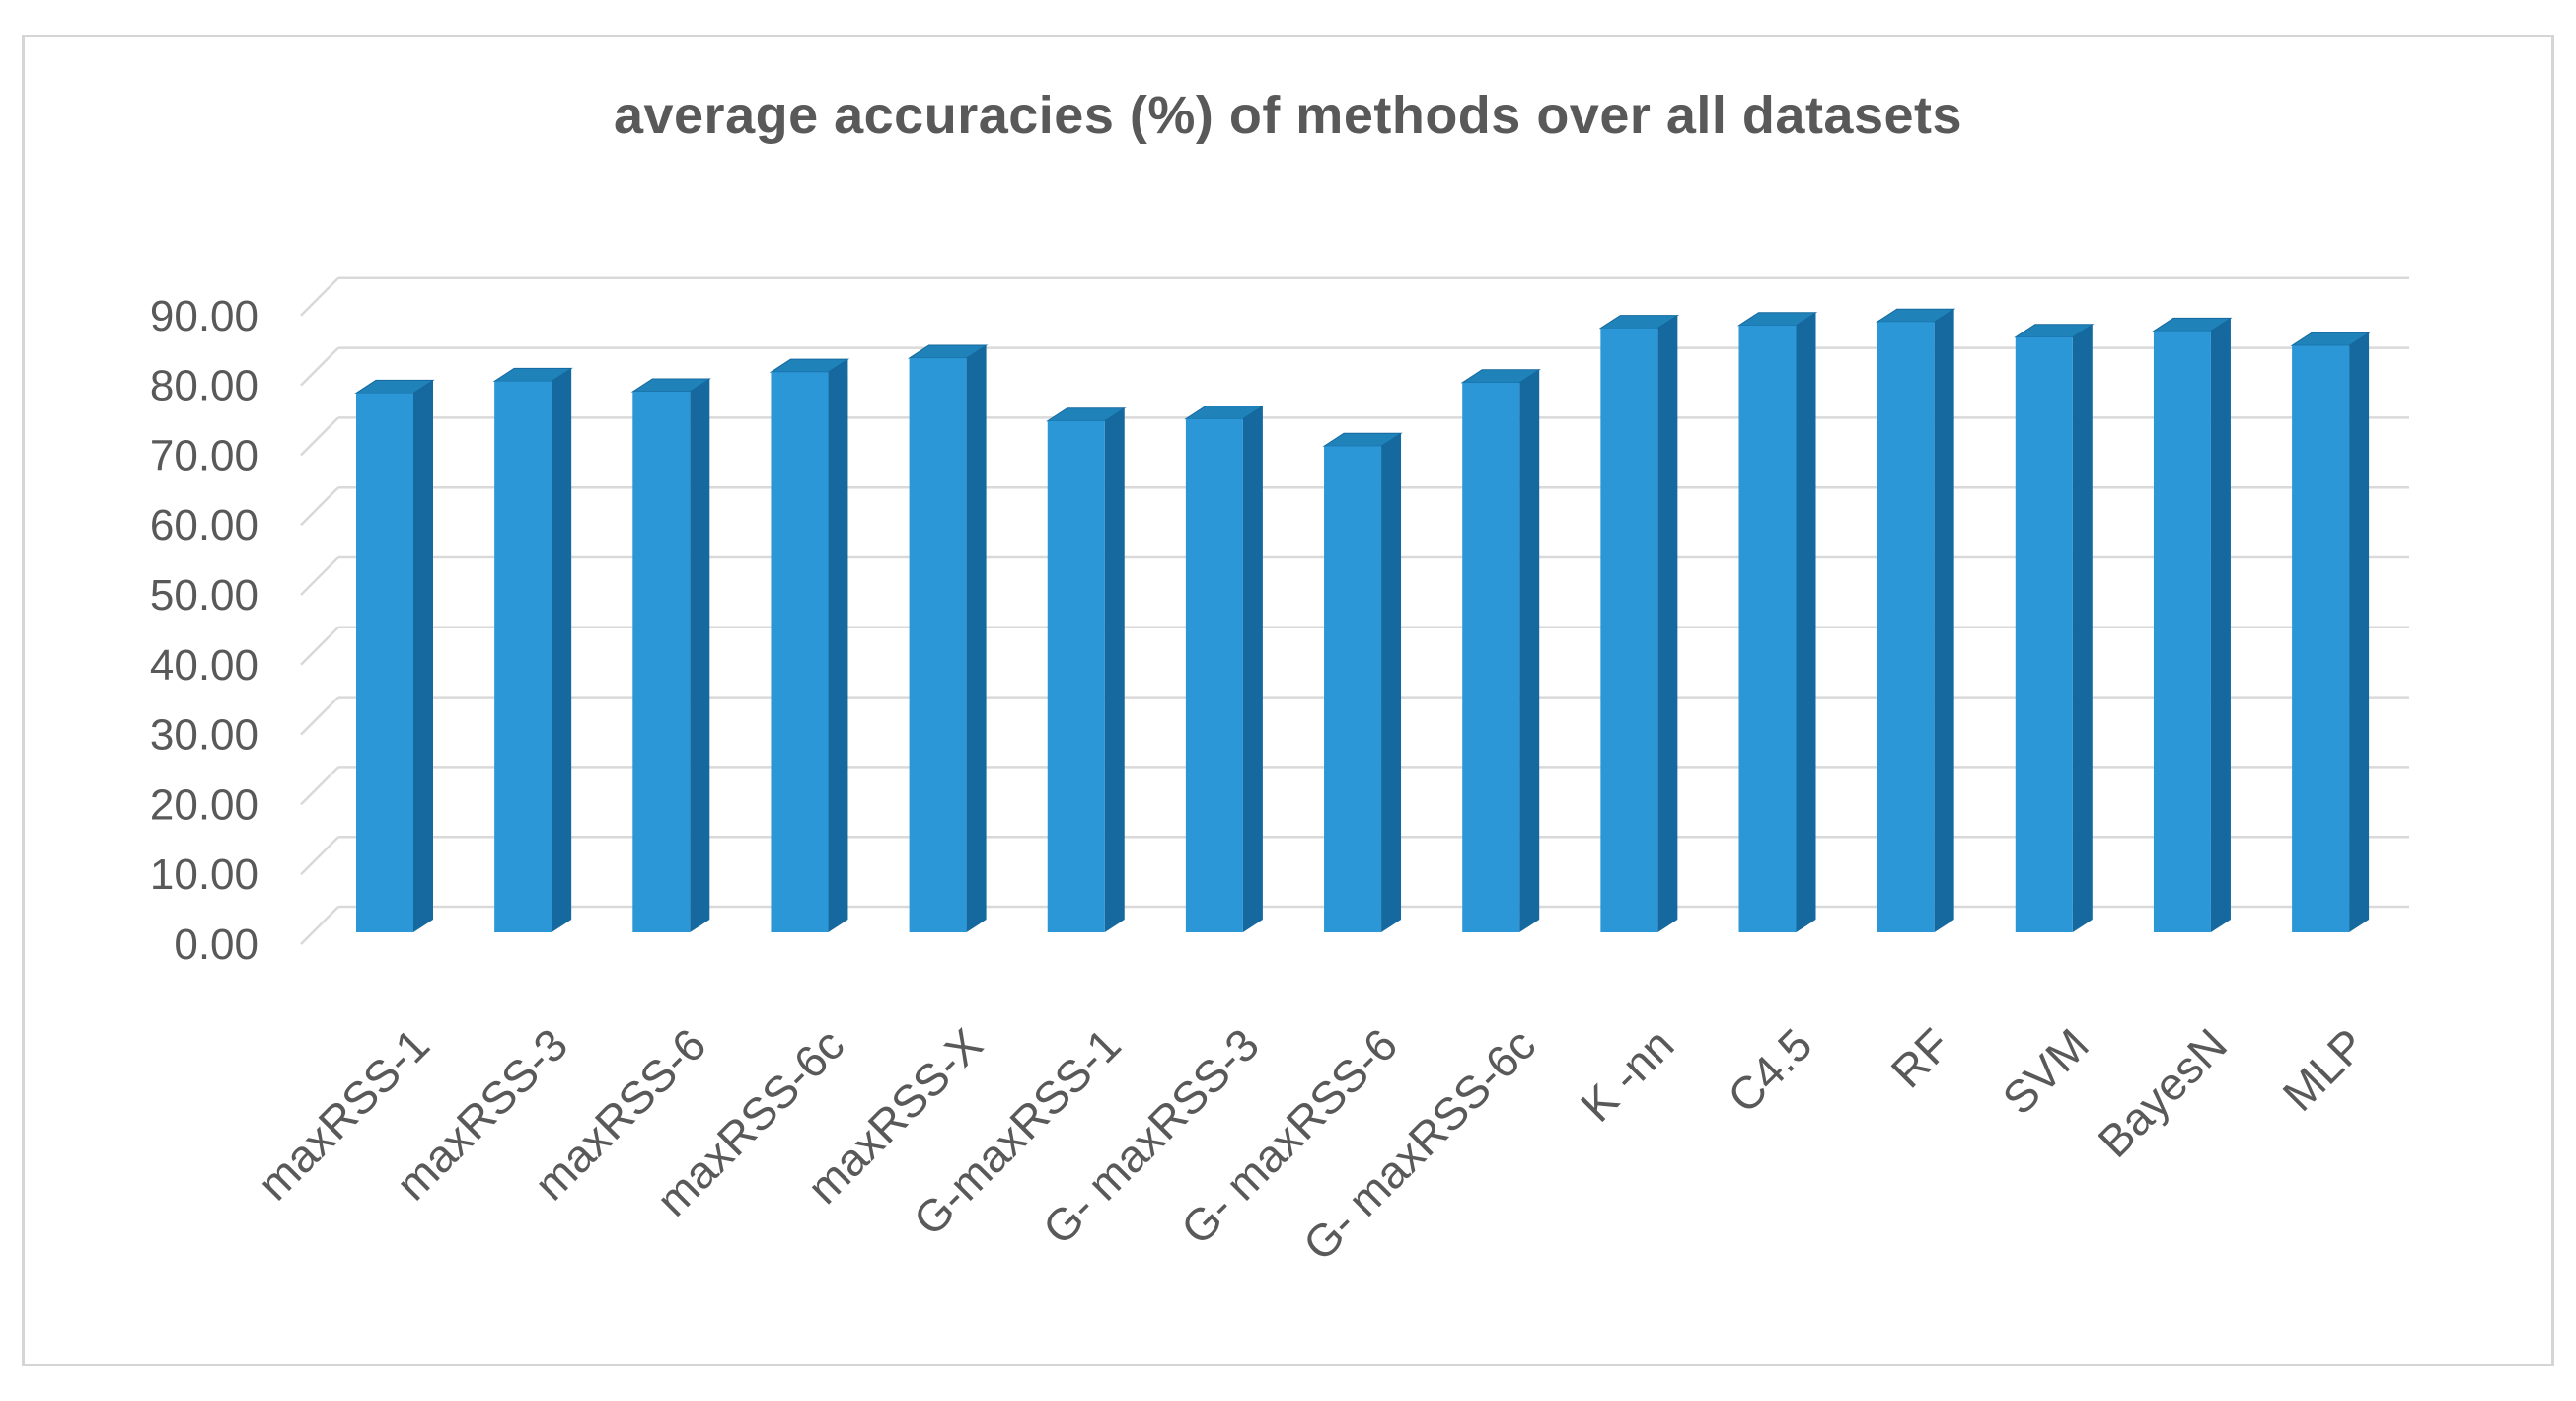 The width and height of the screenshot is (2576, 1401). I want to click on x-axis-category-label: BayesN, so click(2162, 1092).